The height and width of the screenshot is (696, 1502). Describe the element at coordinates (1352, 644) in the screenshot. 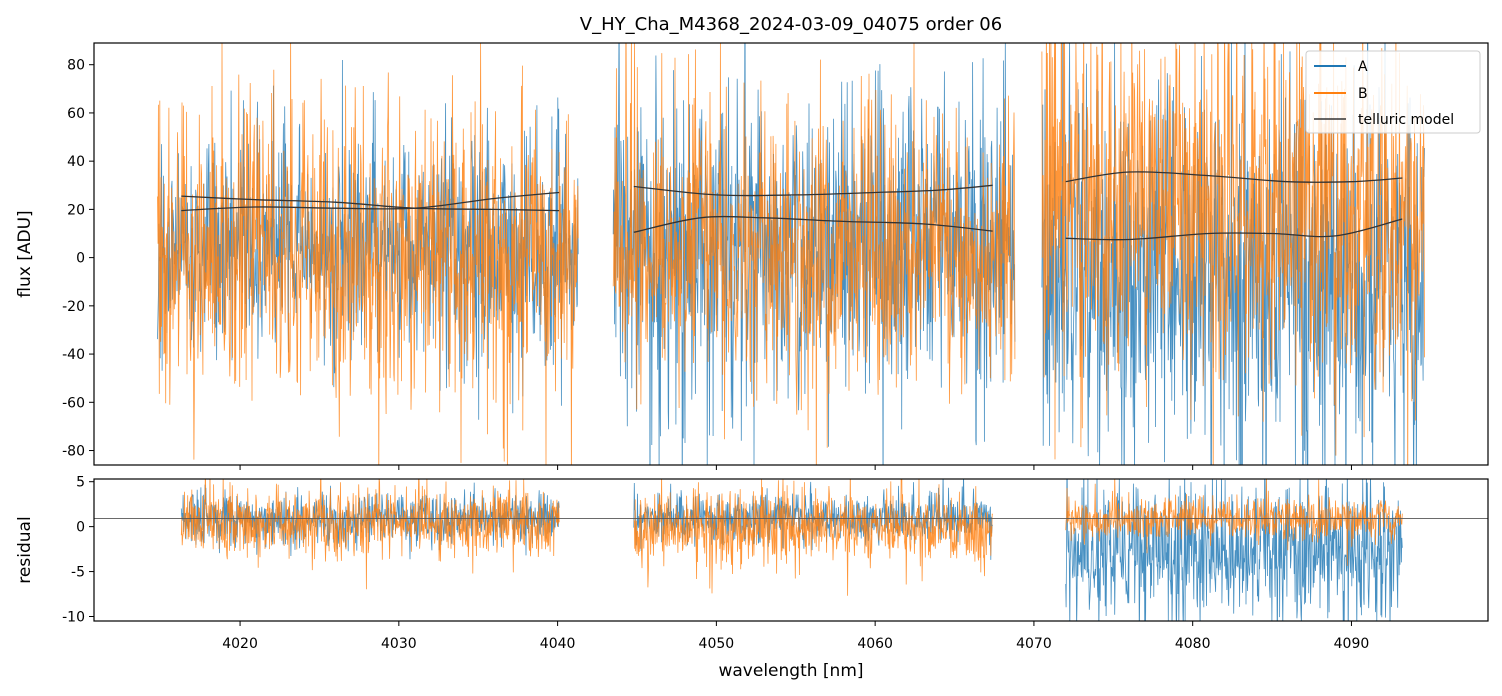

I see `xtick-label: 4090` at that location.